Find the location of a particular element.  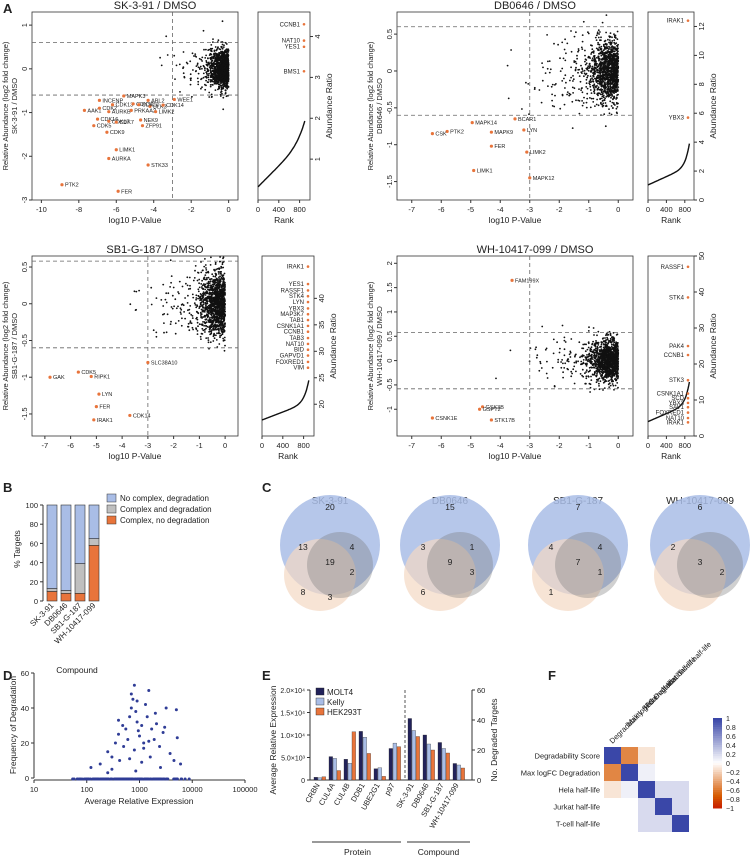

rank-y-tick-label: 30 is located at coordinates (321, 351).